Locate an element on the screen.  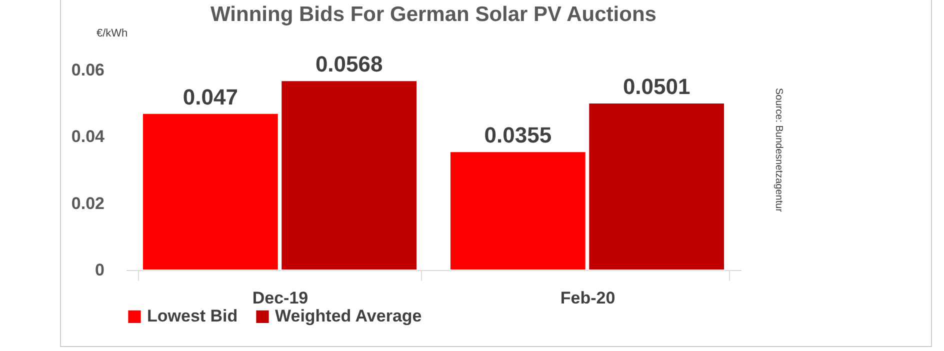
y-tick-label: 0.02 is located at coordinates (87, 203).